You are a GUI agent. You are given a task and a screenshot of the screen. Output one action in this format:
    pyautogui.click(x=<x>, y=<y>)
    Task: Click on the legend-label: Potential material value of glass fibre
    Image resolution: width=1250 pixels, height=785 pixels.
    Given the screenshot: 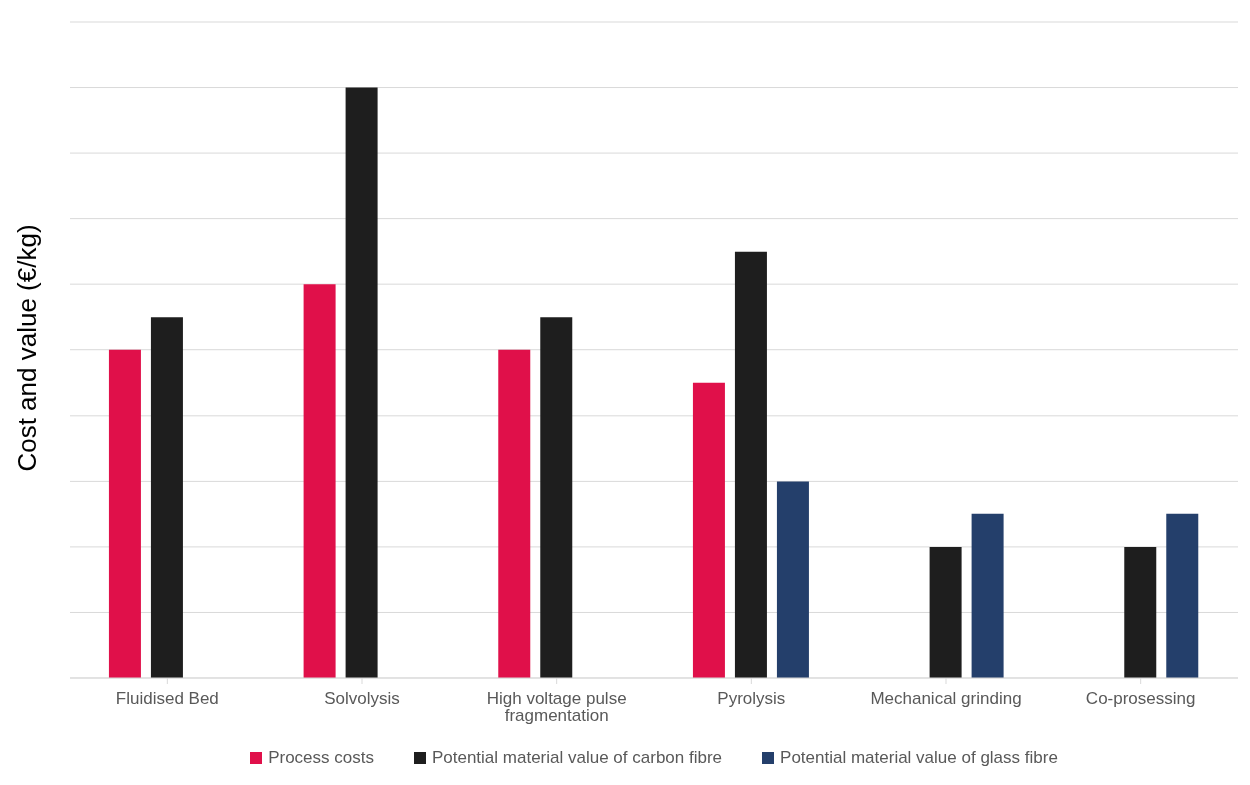 What is the action you would take?
    pyautogui.click(x=918, y=758)
    